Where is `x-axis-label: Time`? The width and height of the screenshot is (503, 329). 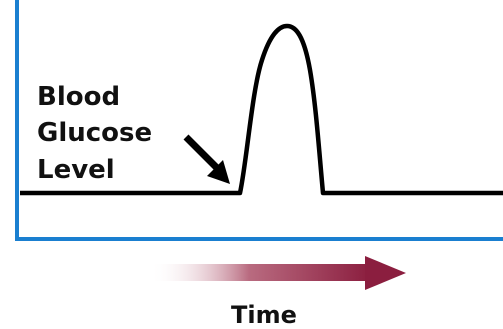 x-axis-label: Time is located at coordinates (264, 315).